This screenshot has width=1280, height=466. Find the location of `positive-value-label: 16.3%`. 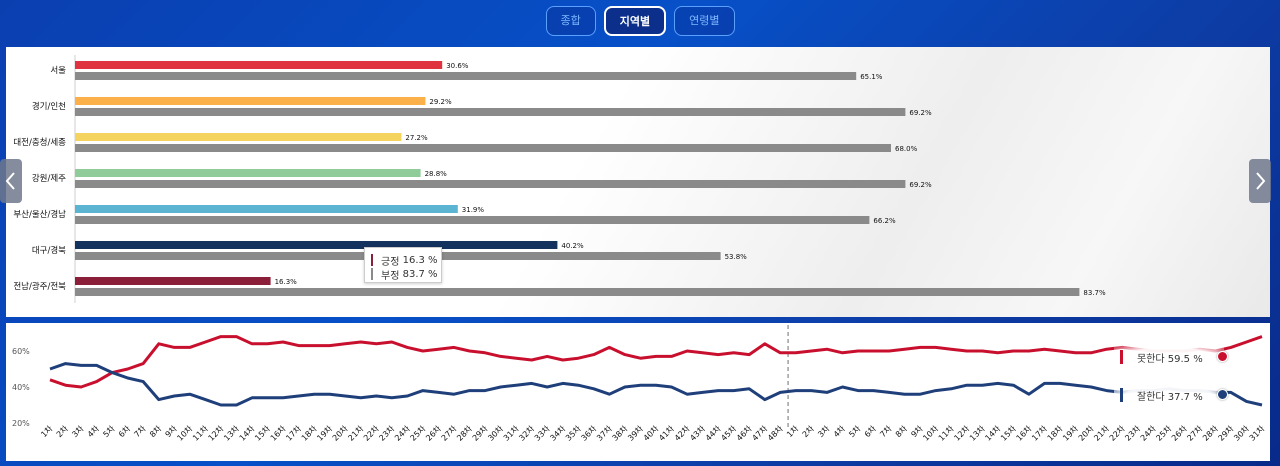

positive-value-label: 16.3% is located at coordinates (286, 282).